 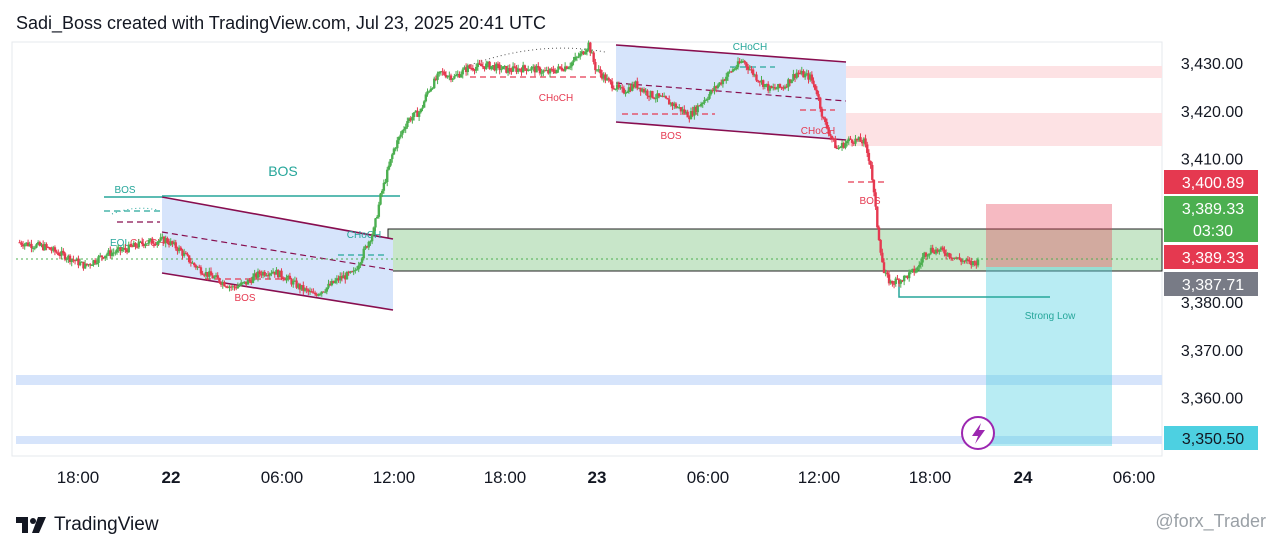 I want to click on lightning-icon, so click(x=978, y=433).